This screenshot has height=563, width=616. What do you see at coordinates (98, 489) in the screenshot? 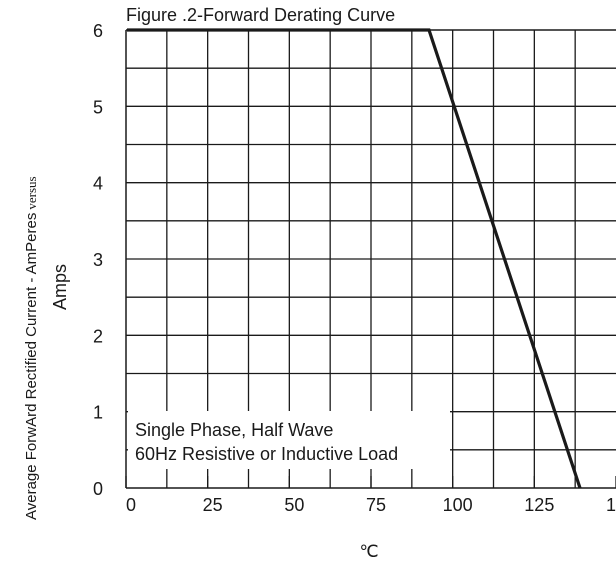
I see `y-tick-label: 0` at bounding box center [98, 489].